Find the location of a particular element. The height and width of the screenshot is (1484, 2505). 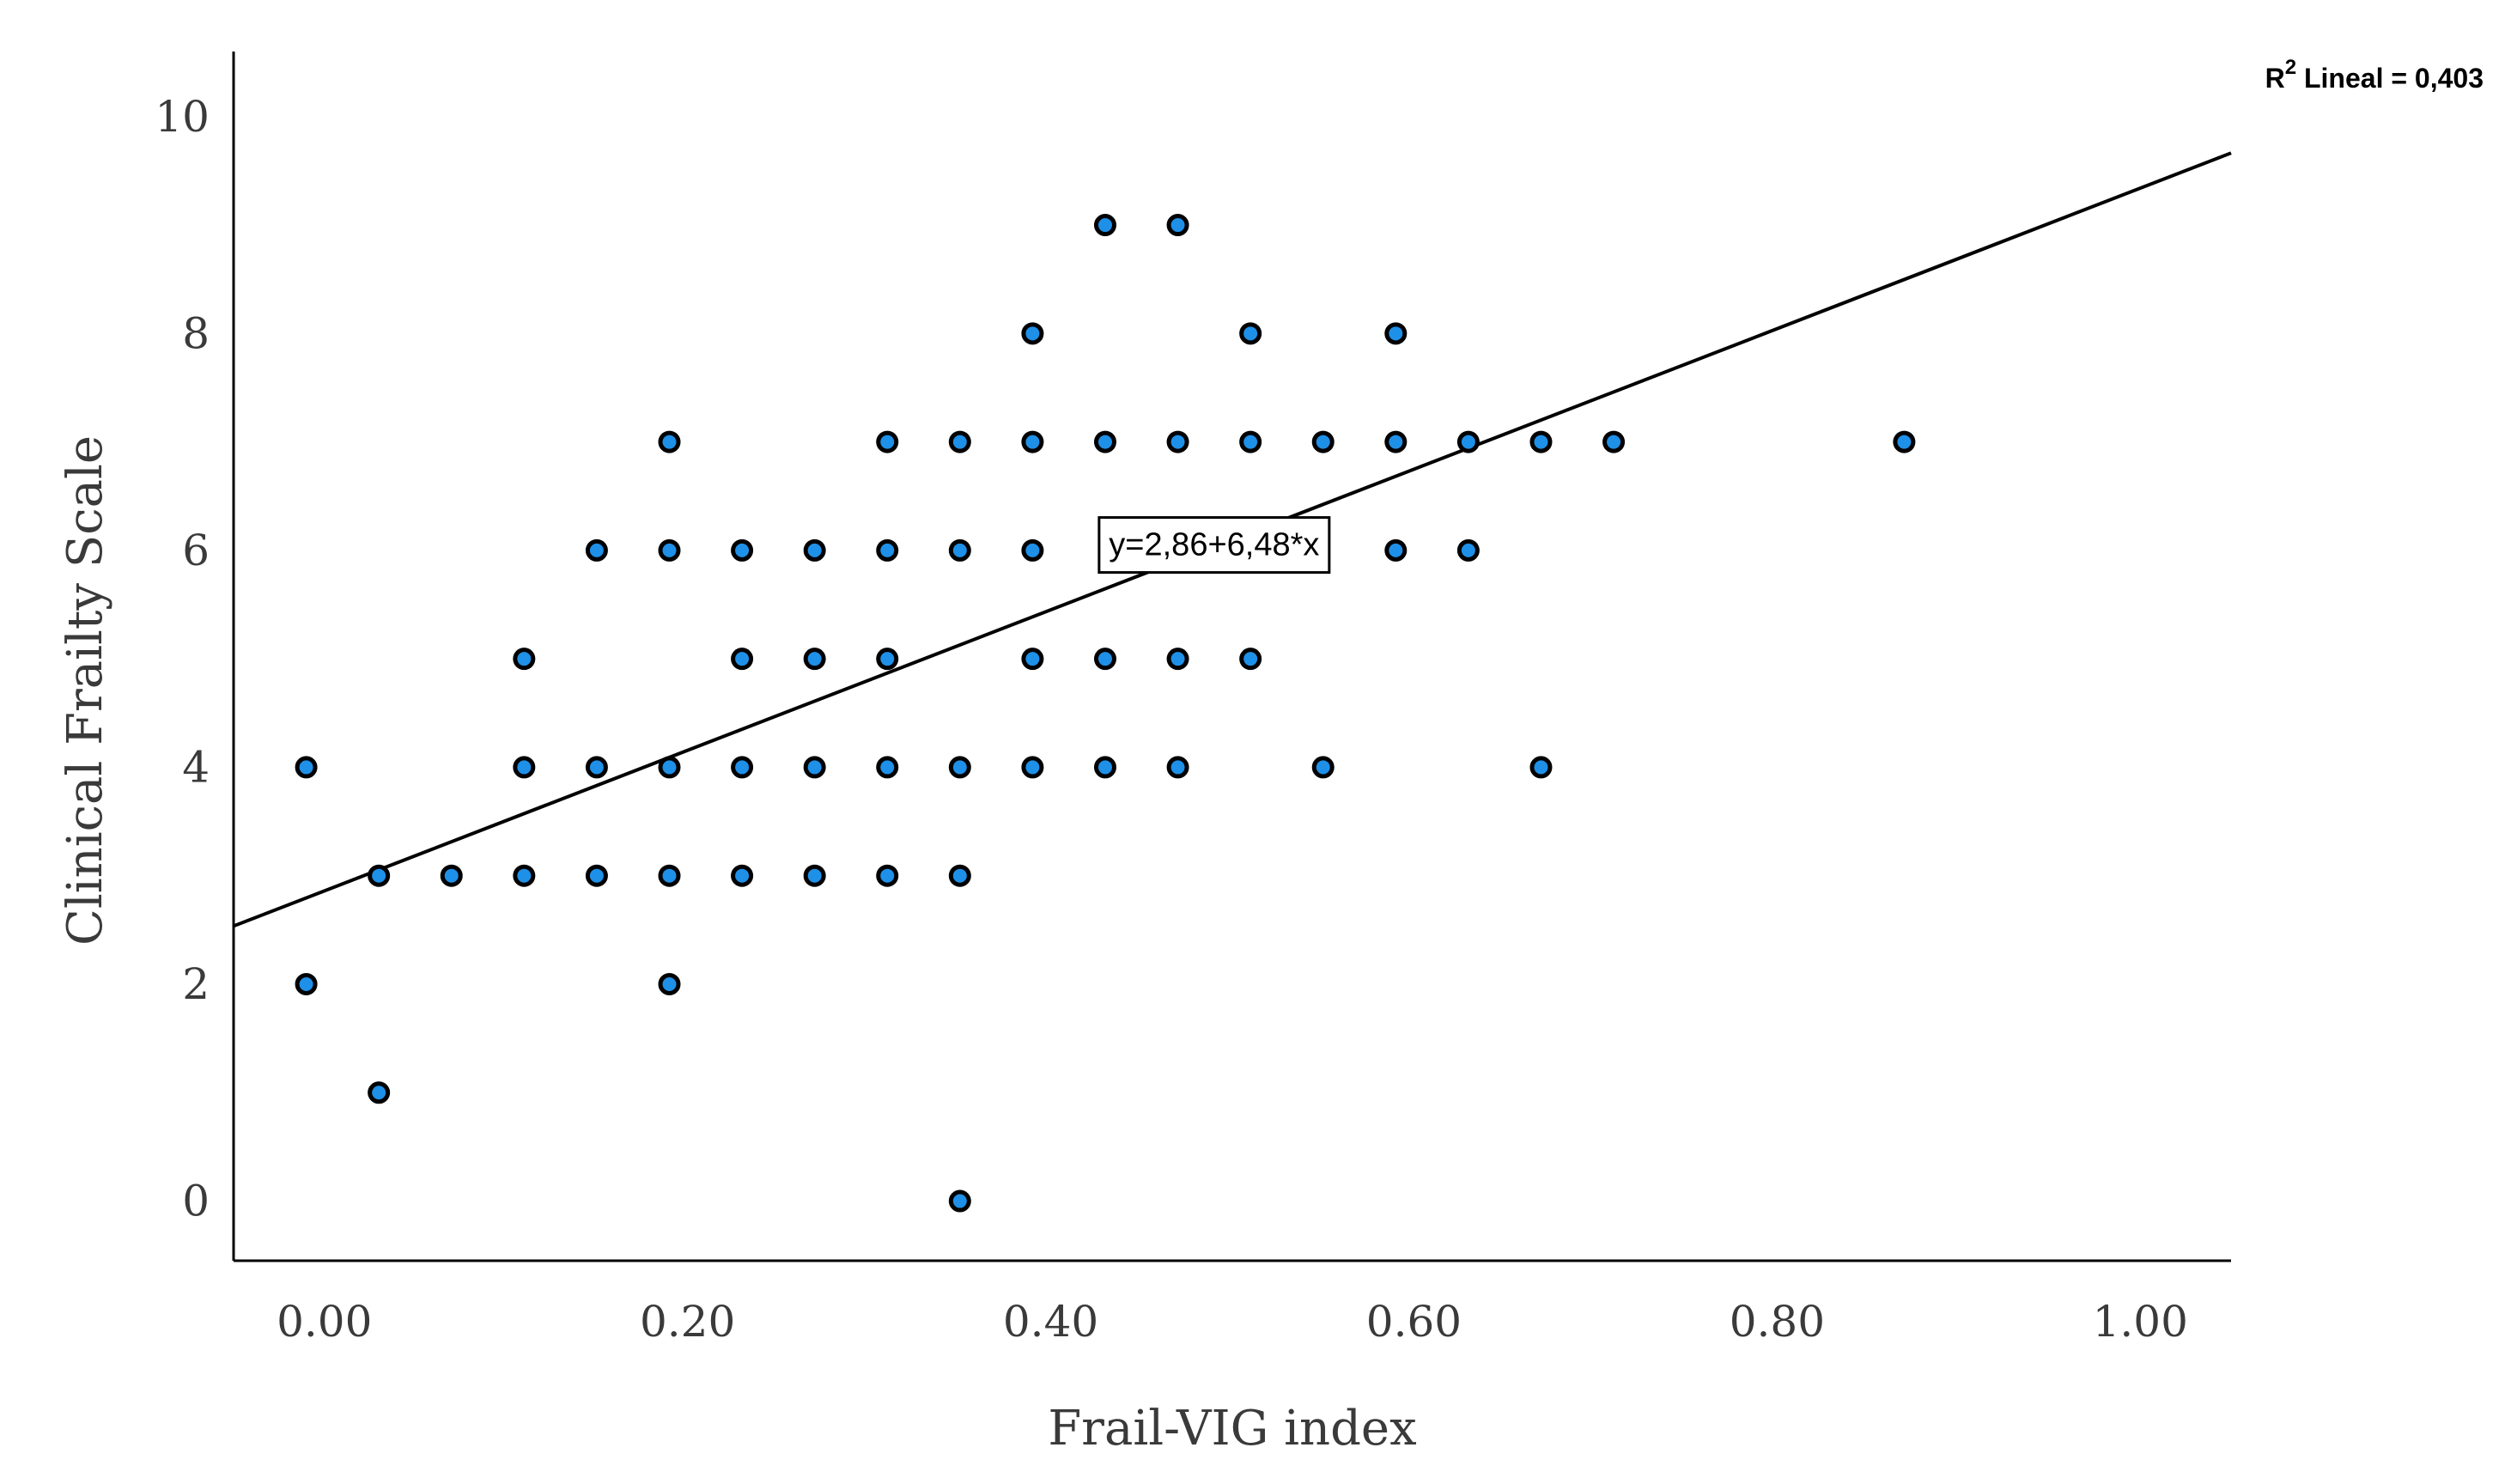

y-tick-label: 4 is located at coordinates (196, 767).